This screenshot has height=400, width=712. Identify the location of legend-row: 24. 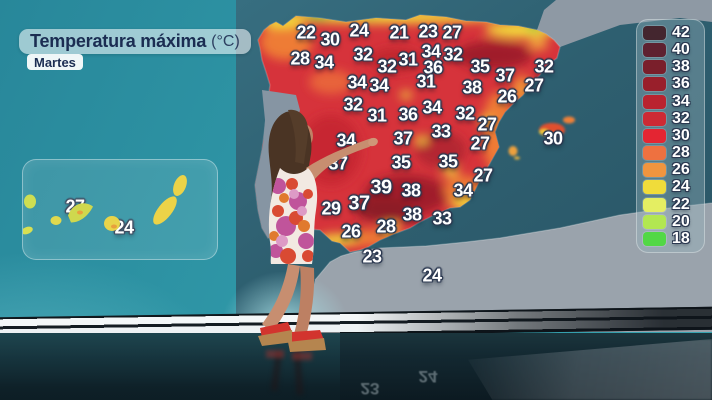
(673, 187).